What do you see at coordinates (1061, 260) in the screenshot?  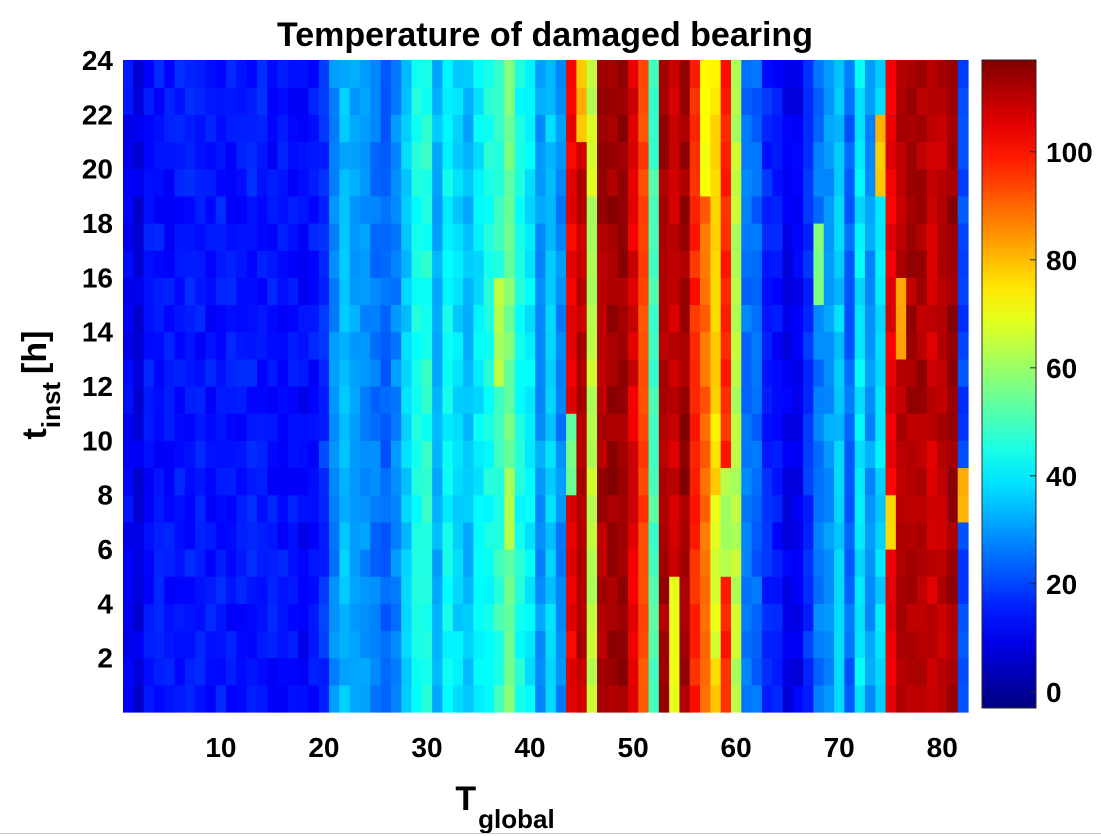 I see `colorbar-tick-label: 80` at bounding box center [1061, 260].